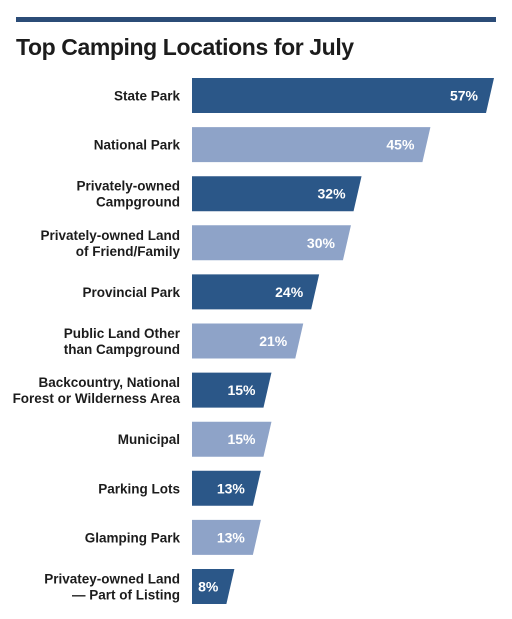 This screenshot has width=512, height=619. I want to click on category-label: Campground, so click(138, 202).